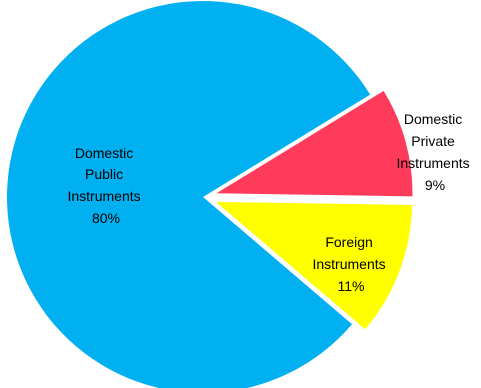  Describe the element at coordinates (105, 185) in the screenshot. I see `slice-label-domestic-public: Domestic Public Instruments 80%` at that location.